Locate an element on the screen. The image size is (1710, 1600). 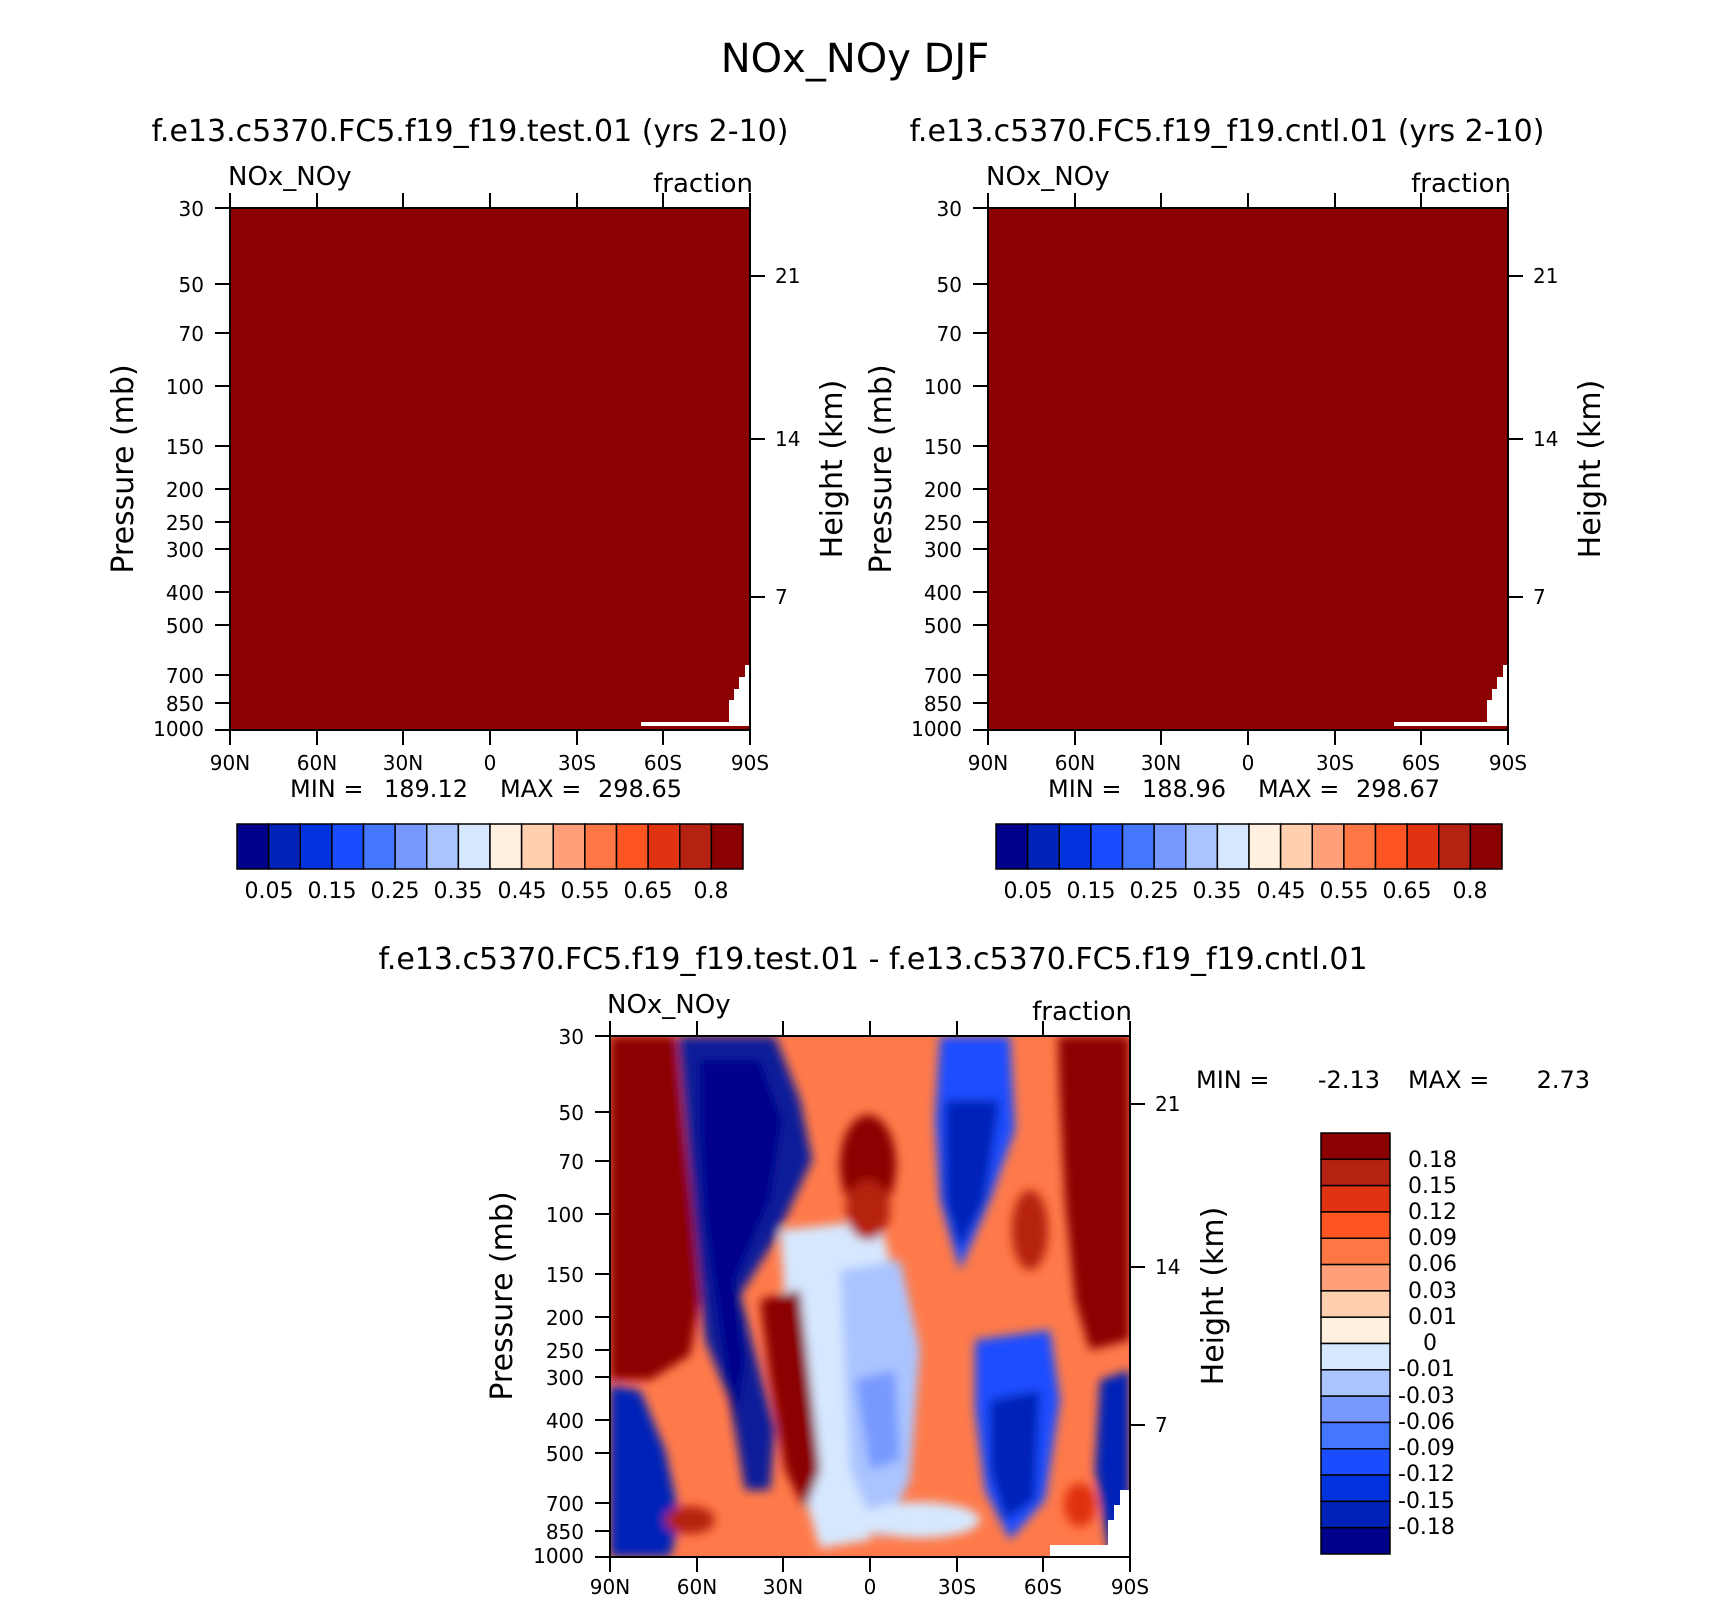
colorbar-label: 0.01 is located at coordinates (1432, 1317).